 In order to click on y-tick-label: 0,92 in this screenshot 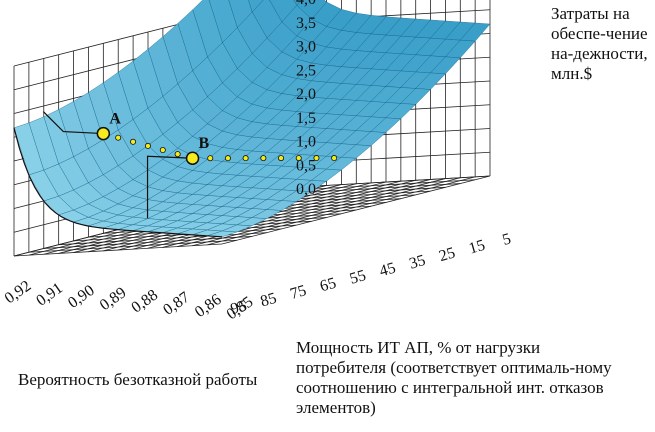, I will do `click(18, 292)`.